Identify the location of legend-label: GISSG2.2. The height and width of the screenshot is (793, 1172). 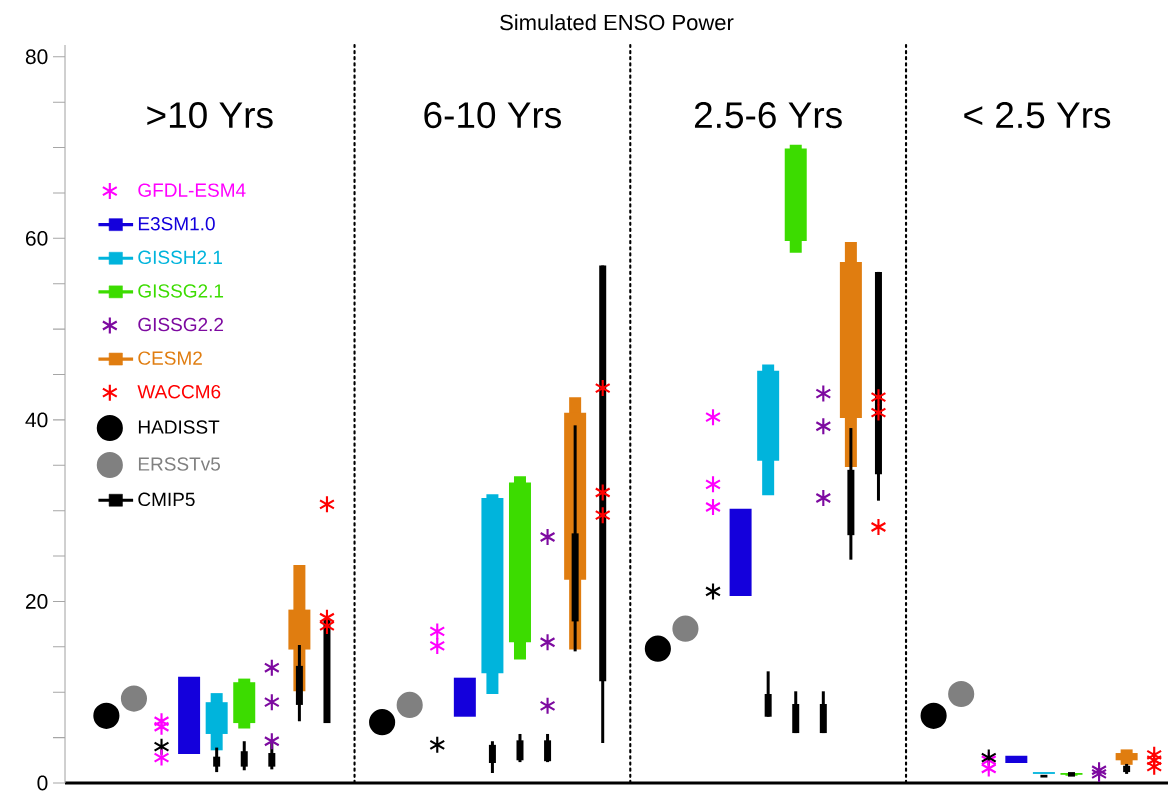
(181, 324).